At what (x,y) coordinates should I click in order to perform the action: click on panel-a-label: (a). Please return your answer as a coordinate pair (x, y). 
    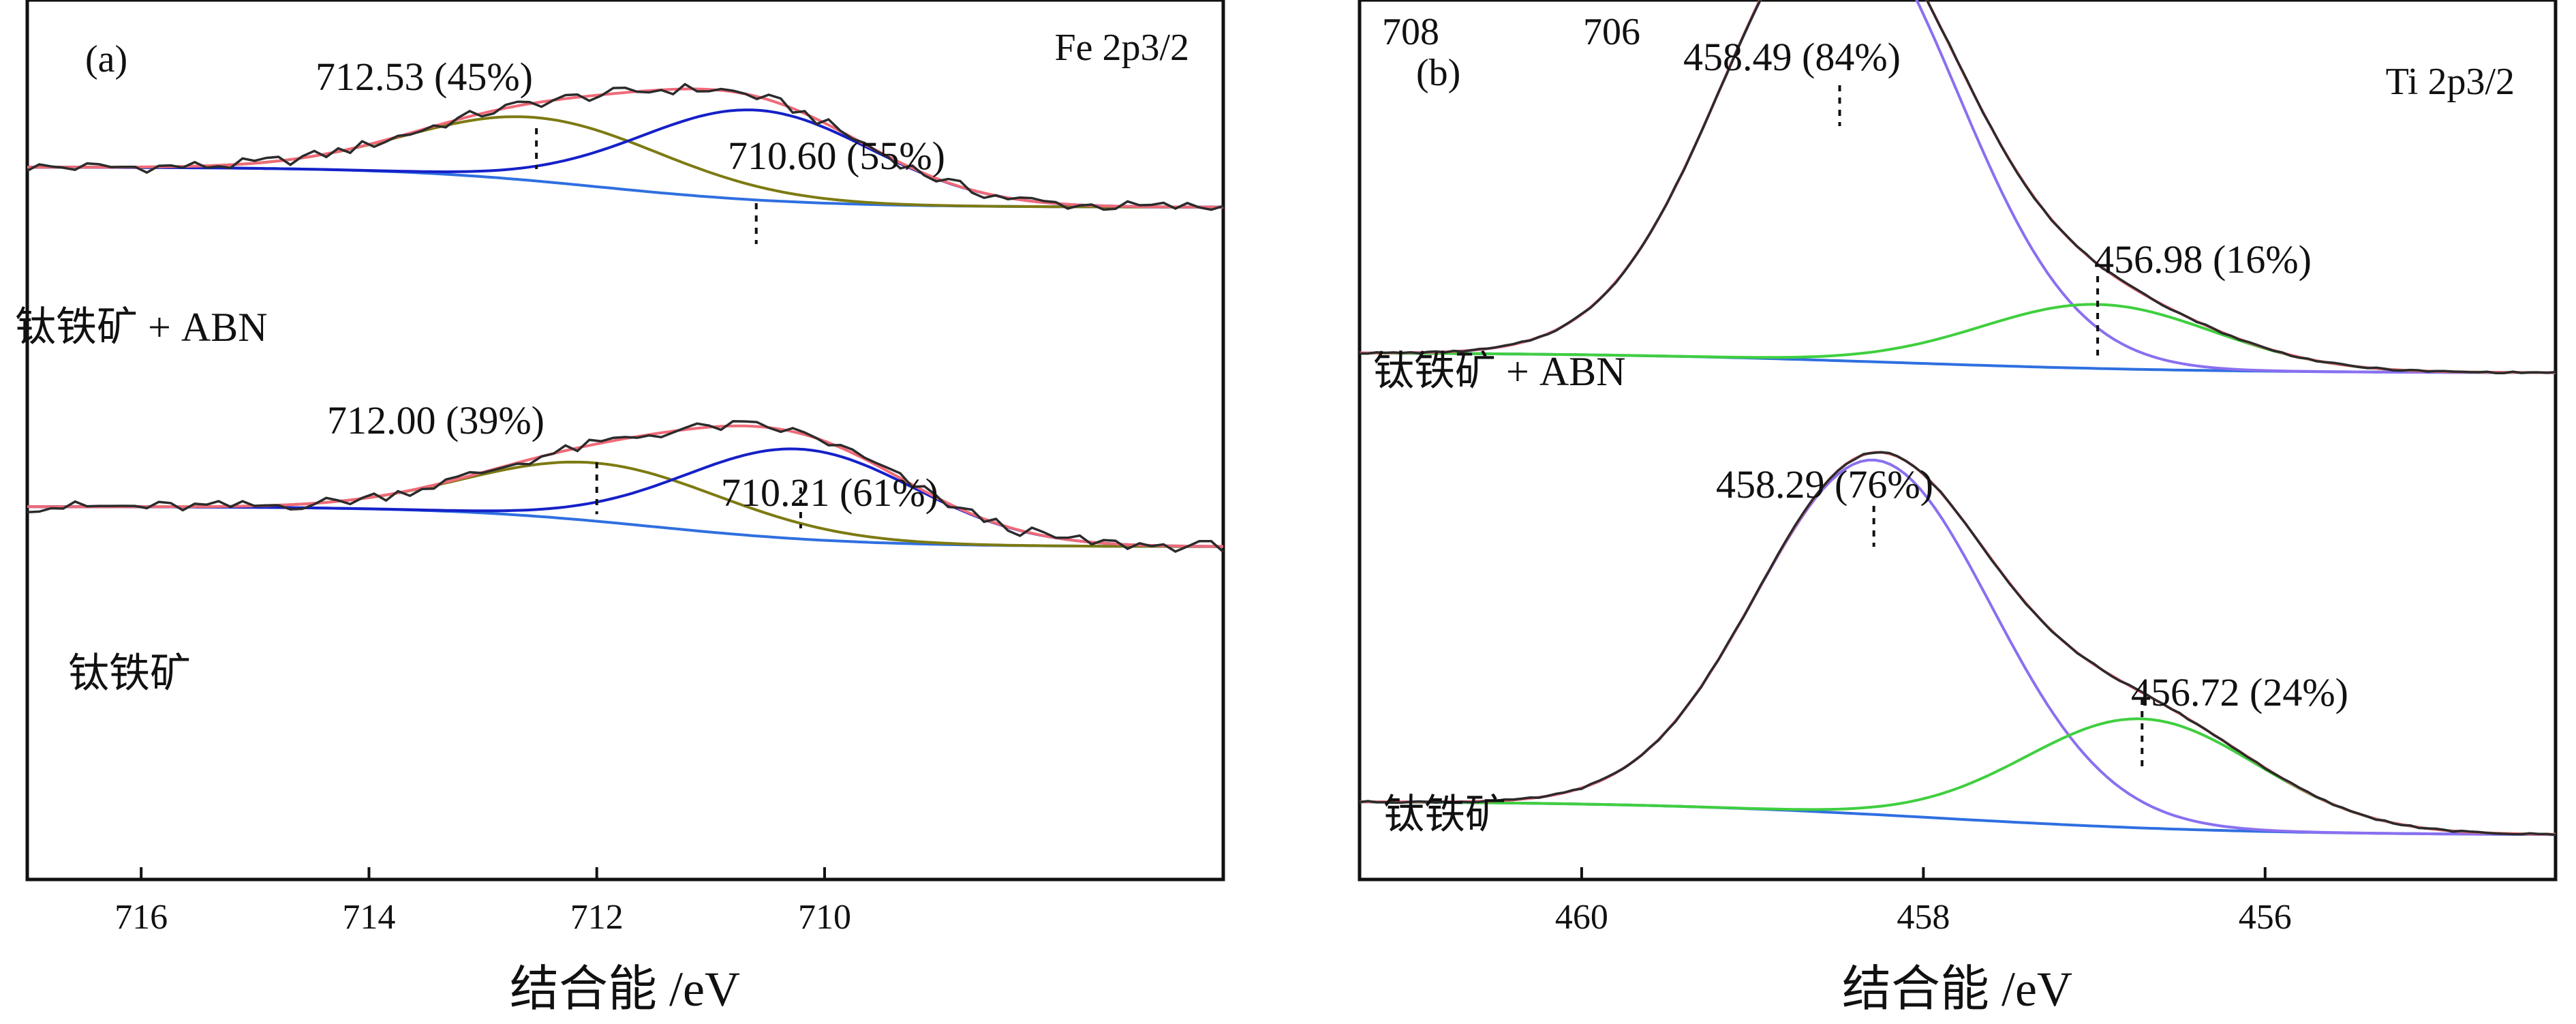
    Looking at the image, I should click on (106, 59).